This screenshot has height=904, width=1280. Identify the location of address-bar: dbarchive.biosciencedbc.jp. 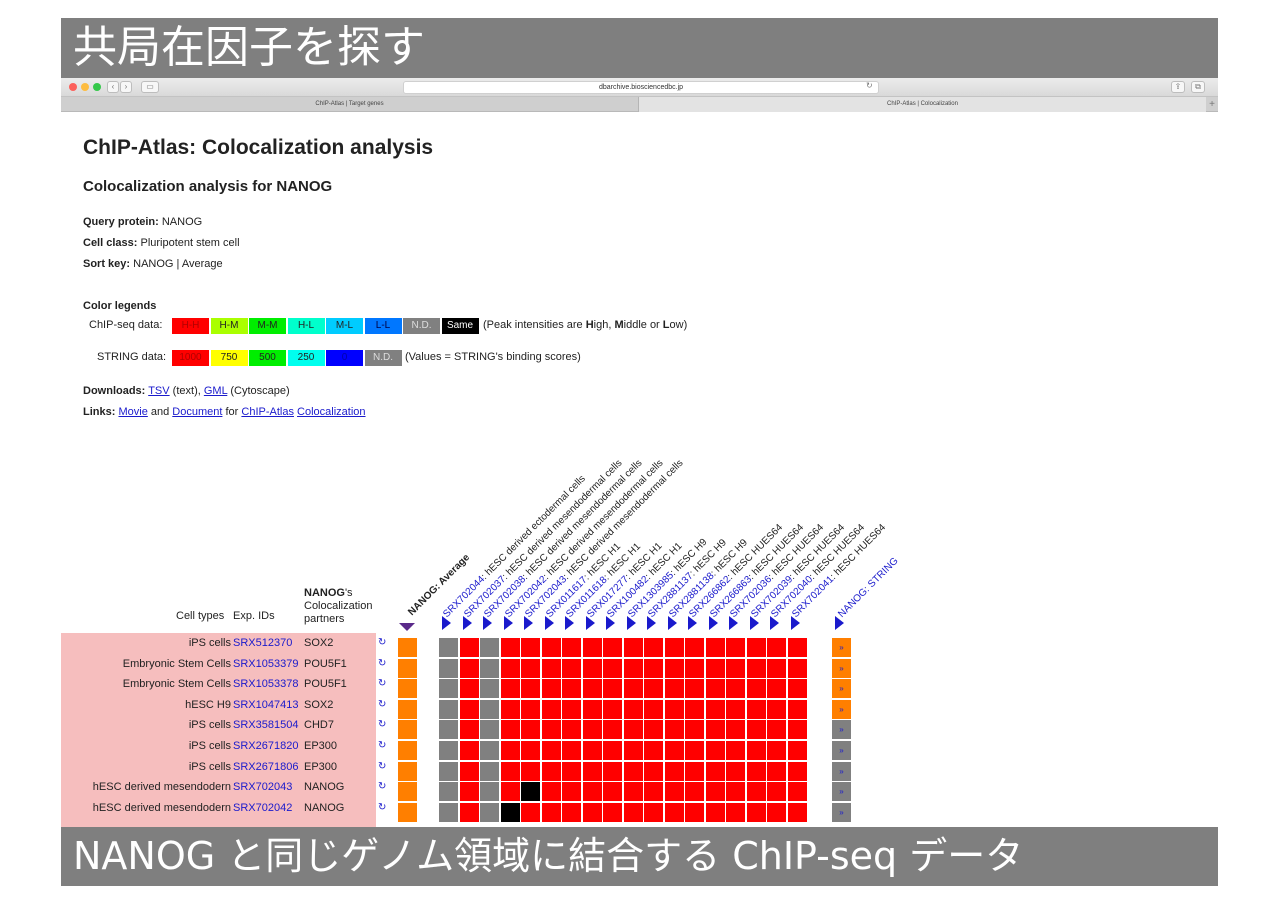
(641, 87).